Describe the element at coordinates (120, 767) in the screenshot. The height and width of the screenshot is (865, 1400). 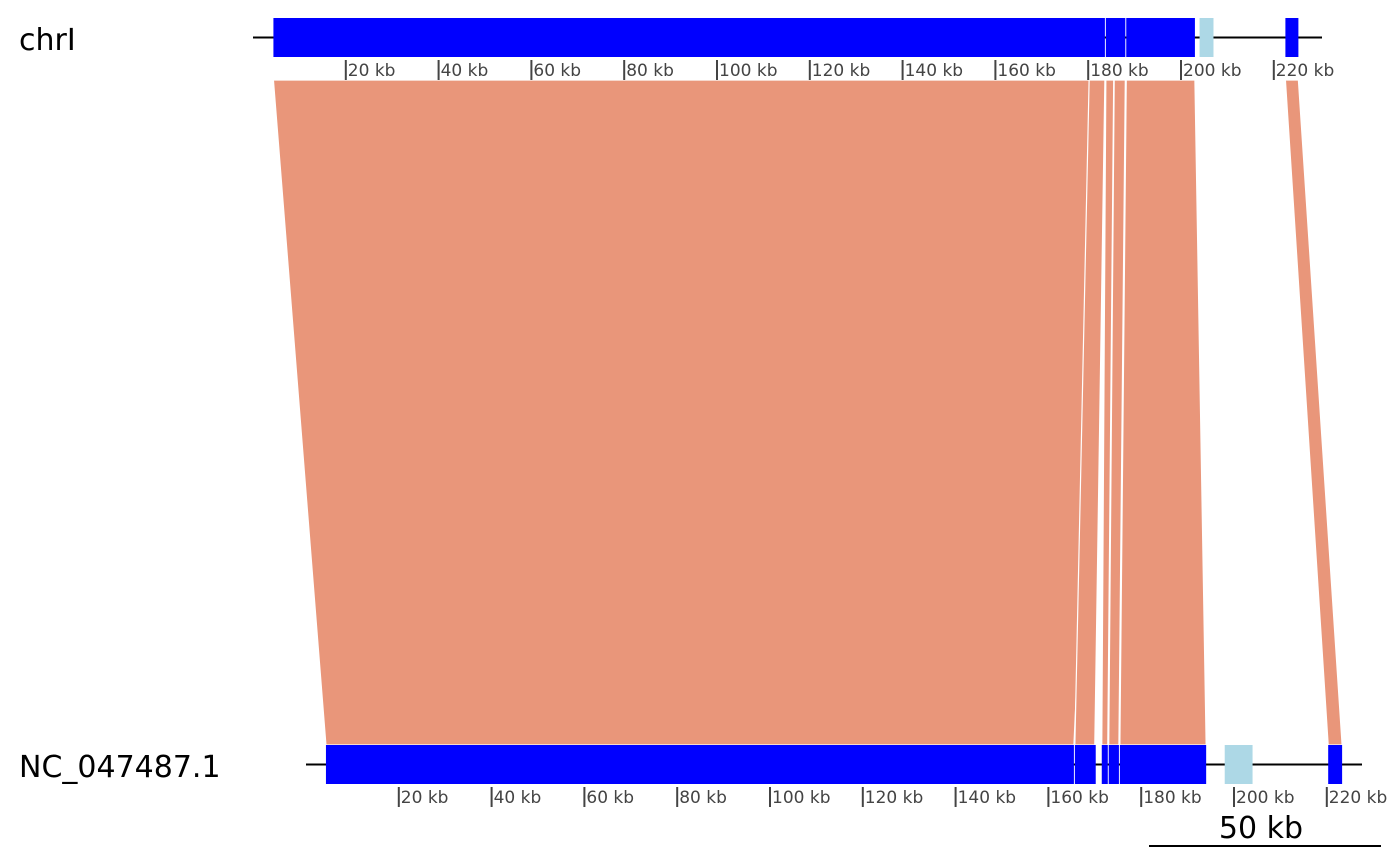
I see `sequence-label-NC_047487.1: NC_047487.1` at that location.